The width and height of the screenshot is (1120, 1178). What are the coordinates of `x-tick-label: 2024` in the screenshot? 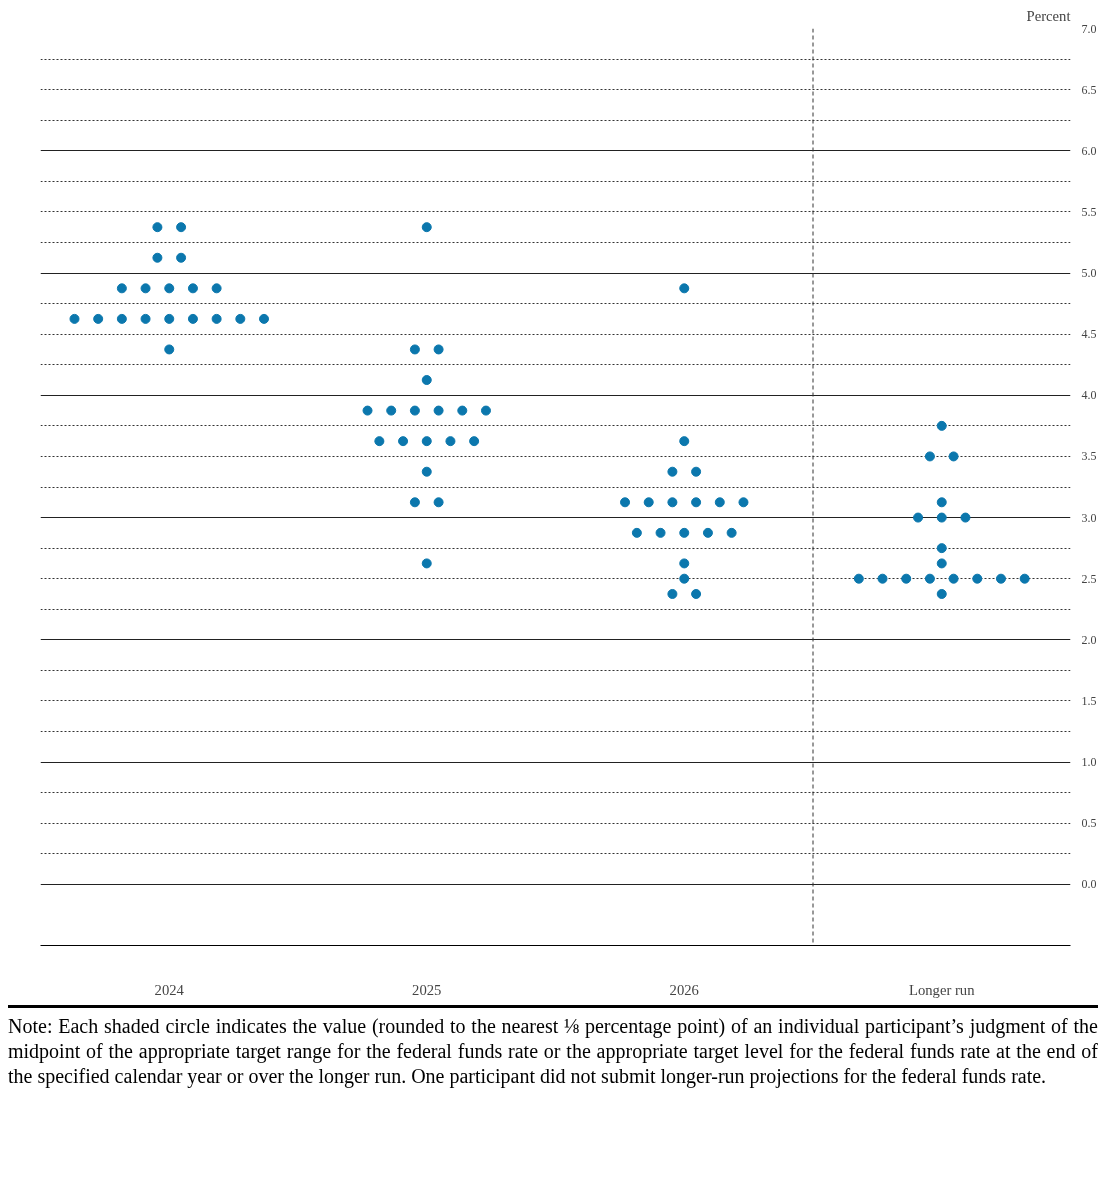 It's located at (169, 989).